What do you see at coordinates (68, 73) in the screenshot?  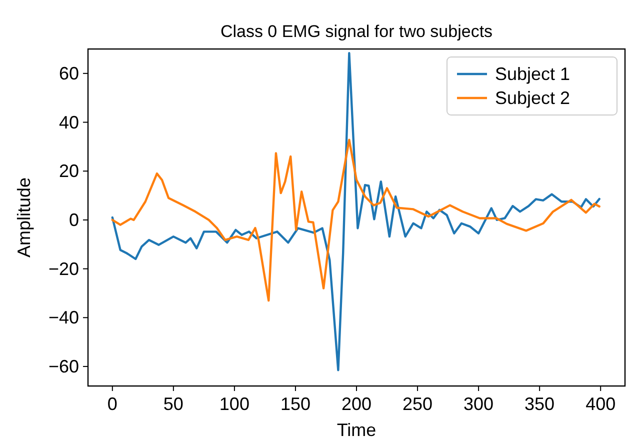 I see `y-tick-label: 60` at bounding box center [68, 73].